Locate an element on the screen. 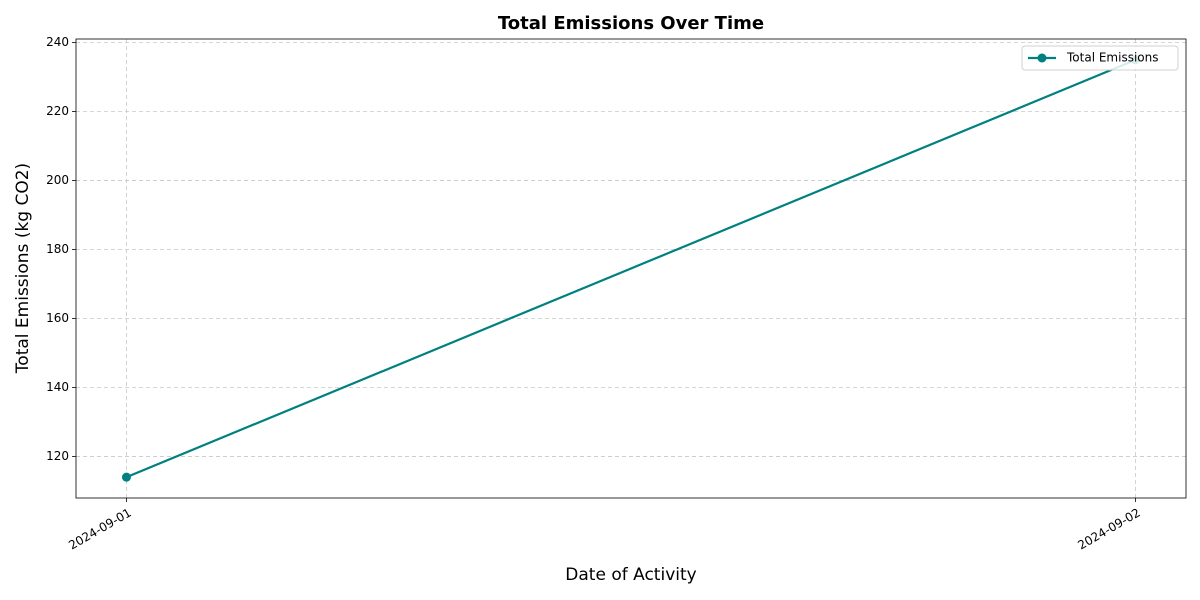 Image resolution: width=1200 pixels, height=600 pixels. y-tick-label: 160 is located at coordinates (57, 318).